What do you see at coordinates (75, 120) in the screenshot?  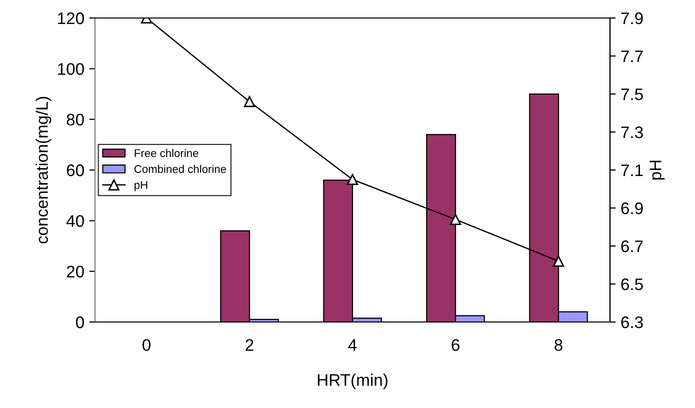 I see `y-tick-label: 80` at bounding box center [75, 120].